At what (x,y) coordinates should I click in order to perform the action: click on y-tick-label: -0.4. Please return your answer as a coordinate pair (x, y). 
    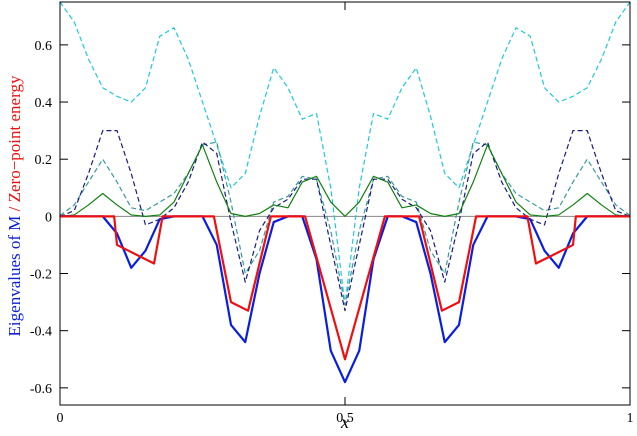
    Looking at the image, I should click on (41, 332).